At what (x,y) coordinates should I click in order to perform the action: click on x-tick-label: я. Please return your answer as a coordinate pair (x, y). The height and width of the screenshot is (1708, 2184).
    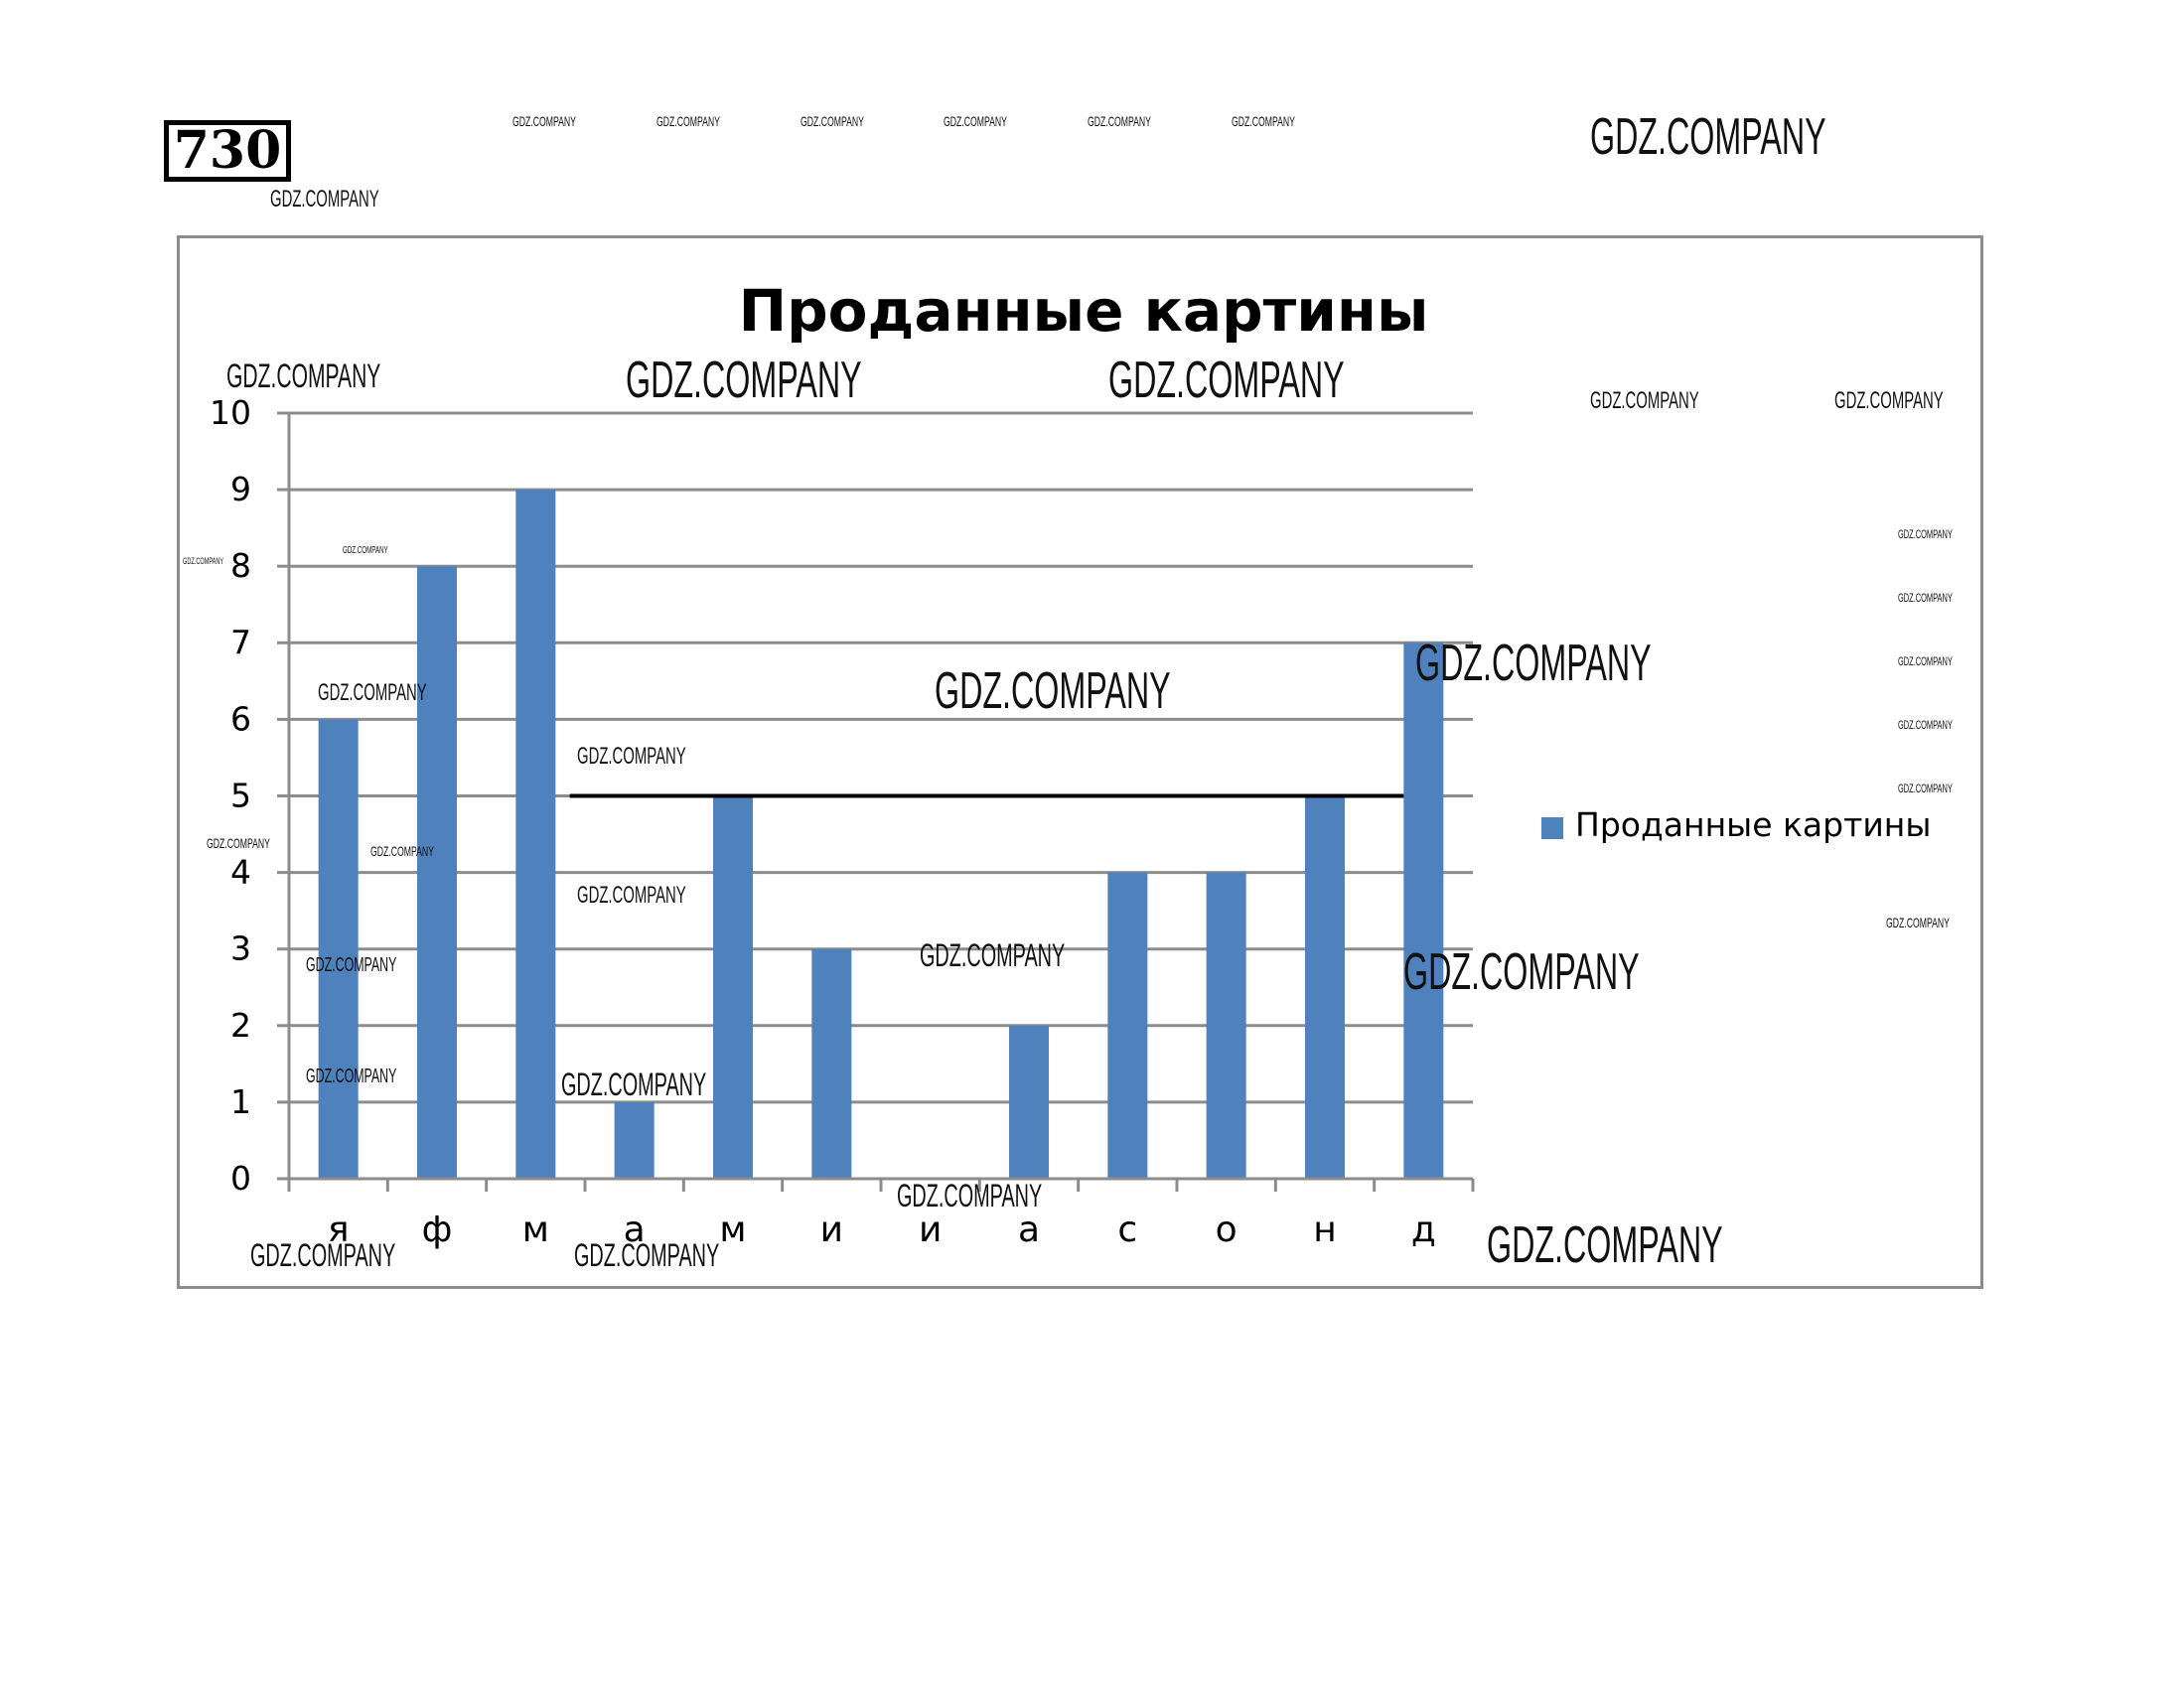
    Looking at the image, I should click on (339, 1230).